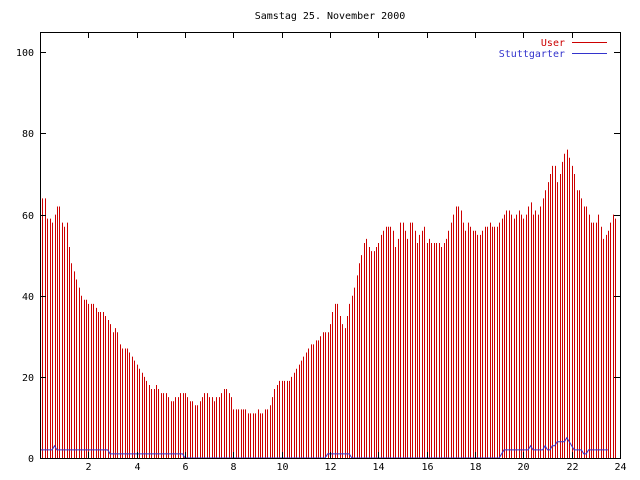 Image resolution: width=640 pixels, height=480 pixels. What do you see at coordinates (427, 467) in the screenshot?
I see `x-tick-label: 16` at bounding box center [427, 467].